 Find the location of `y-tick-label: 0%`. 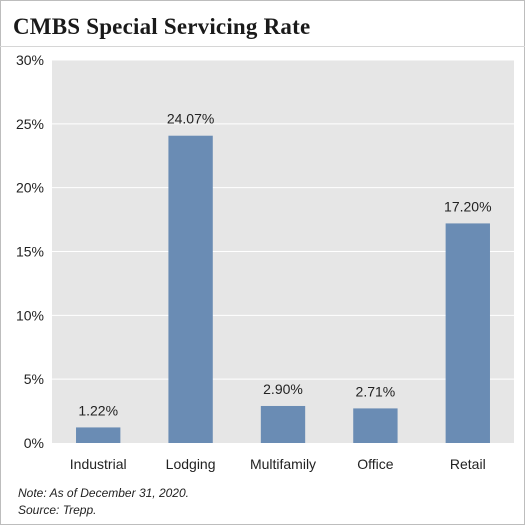

y-tick-label: 0% is located at coordinates (34, 443).